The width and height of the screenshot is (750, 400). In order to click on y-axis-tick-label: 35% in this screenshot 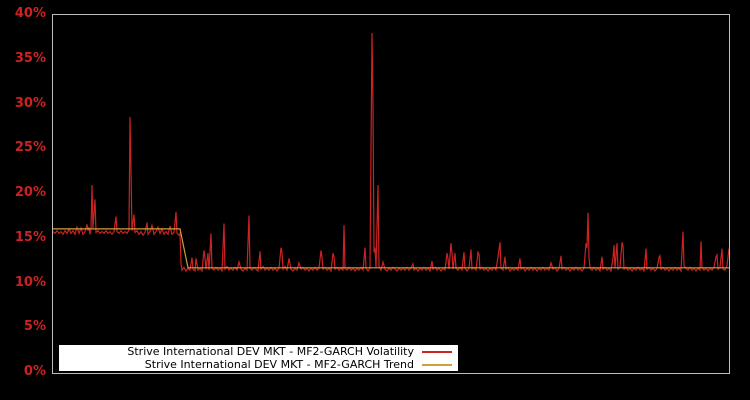, I will do `click(30, 58)`.